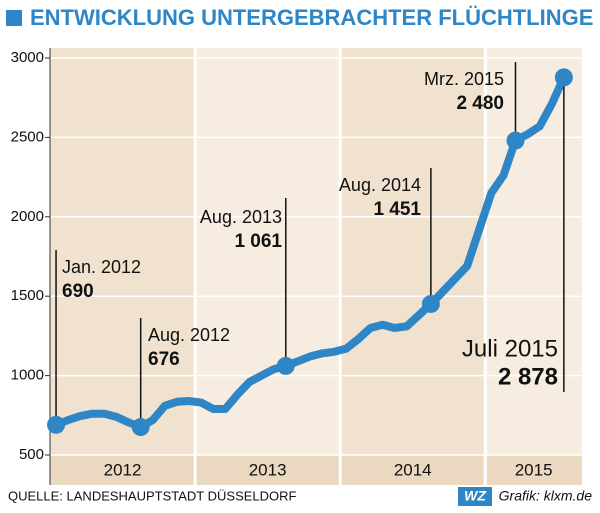 The height and width of the screenshot is (513, 600). Describe the element at coordinates (533, 266) in the screenshot. I see `year-band` at that location.